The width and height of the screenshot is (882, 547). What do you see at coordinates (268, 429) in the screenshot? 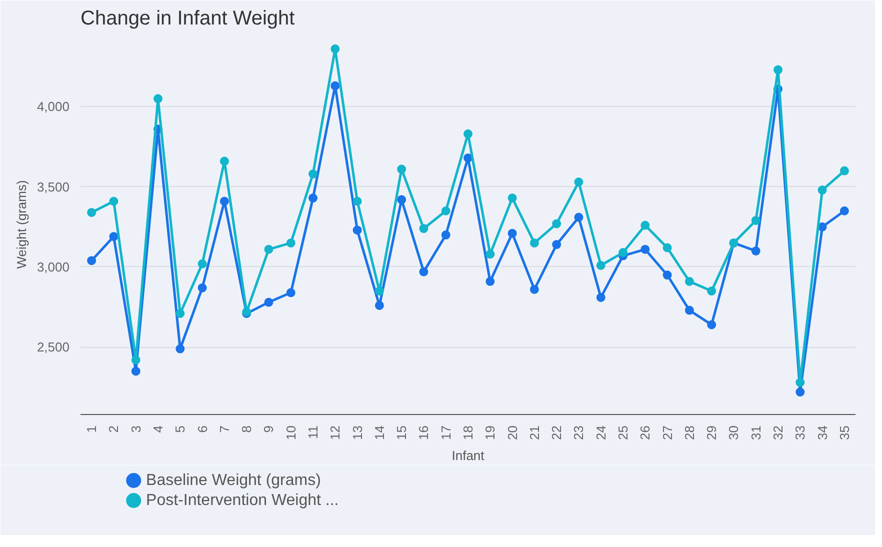
I see `x-tick-label: 9` at bounding box center [268, 429].